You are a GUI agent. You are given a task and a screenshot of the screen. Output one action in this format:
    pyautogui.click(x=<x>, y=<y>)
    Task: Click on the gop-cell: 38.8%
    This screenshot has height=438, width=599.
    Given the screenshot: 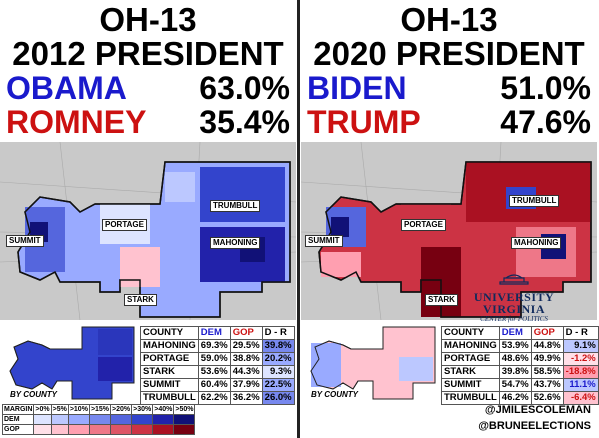 What is the action you would take?
    pyautogui.click(x=246, y=359)
    